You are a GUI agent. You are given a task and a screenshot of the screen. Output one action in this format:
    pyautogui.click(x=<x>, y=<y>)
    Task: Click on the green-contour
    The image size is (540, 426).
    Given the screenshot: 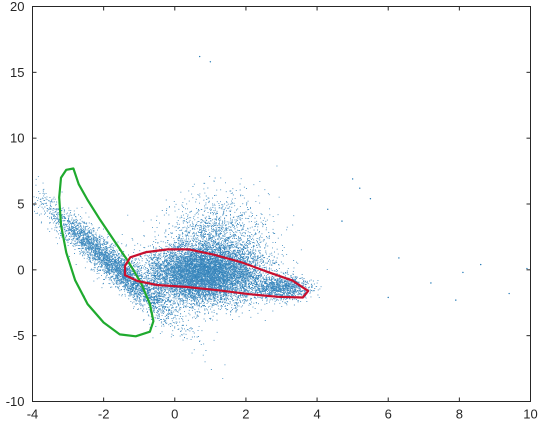 What is the action you would take?
    pyautogui.click(x=106, y=252)
    